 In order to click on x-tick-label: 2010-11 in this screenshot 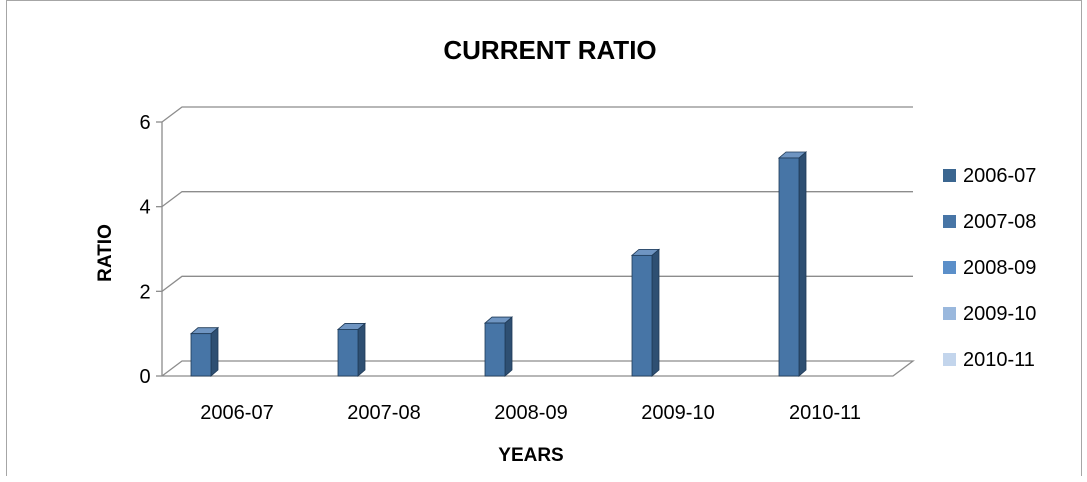, I will do `click(825, 413)`.